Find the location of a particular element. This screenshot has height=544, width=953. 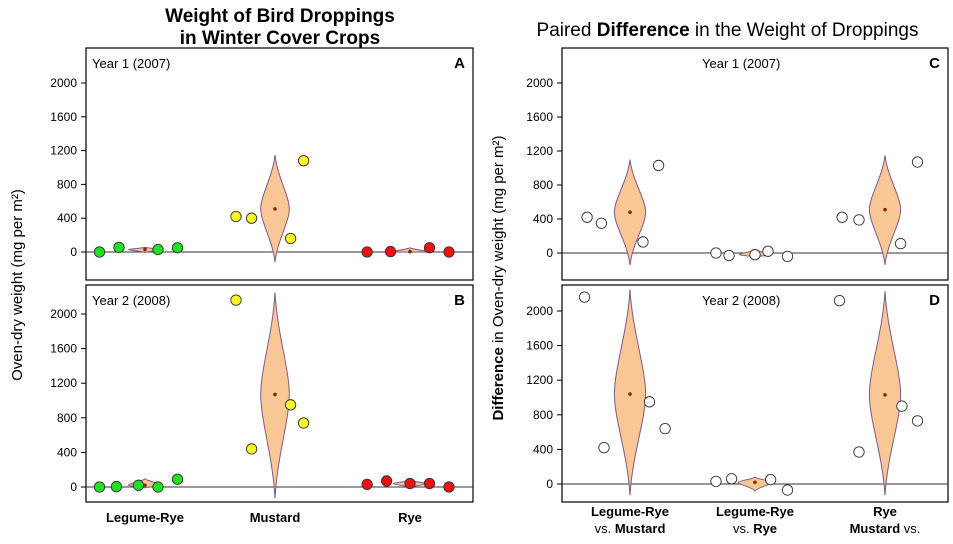

left-x-label: Legume-Rye is located at coordinates (145, 517).